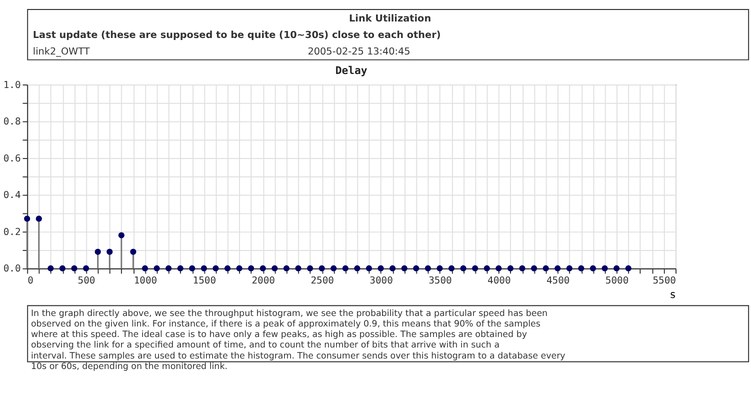 Image resolution: width=751 pixels, height=406 pixels. Describe the element at coordinates (440, 280) in the screenshot. I see `x-tick-label: 3500` at that location.